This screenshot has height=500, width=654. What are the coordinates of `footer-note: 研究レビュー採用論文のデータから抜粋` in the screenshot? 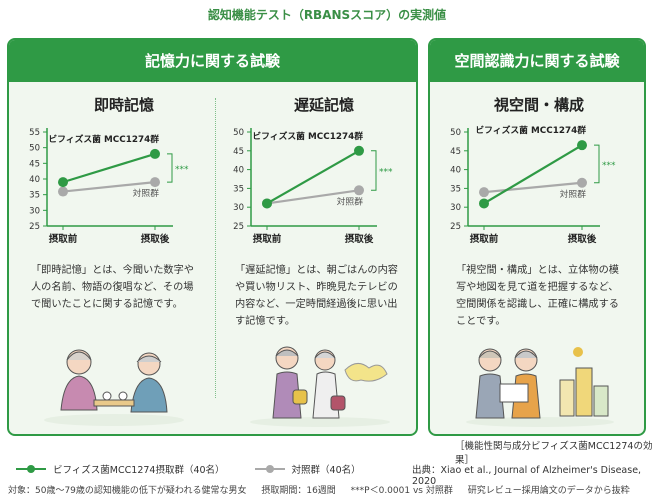 It's located at (548, 491).